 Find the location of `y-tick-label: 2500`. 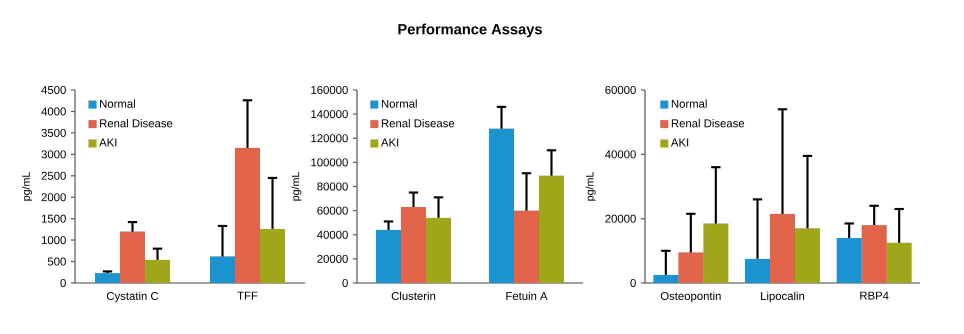

y-tick-label: 2500 is located at coordinates (54, 176).